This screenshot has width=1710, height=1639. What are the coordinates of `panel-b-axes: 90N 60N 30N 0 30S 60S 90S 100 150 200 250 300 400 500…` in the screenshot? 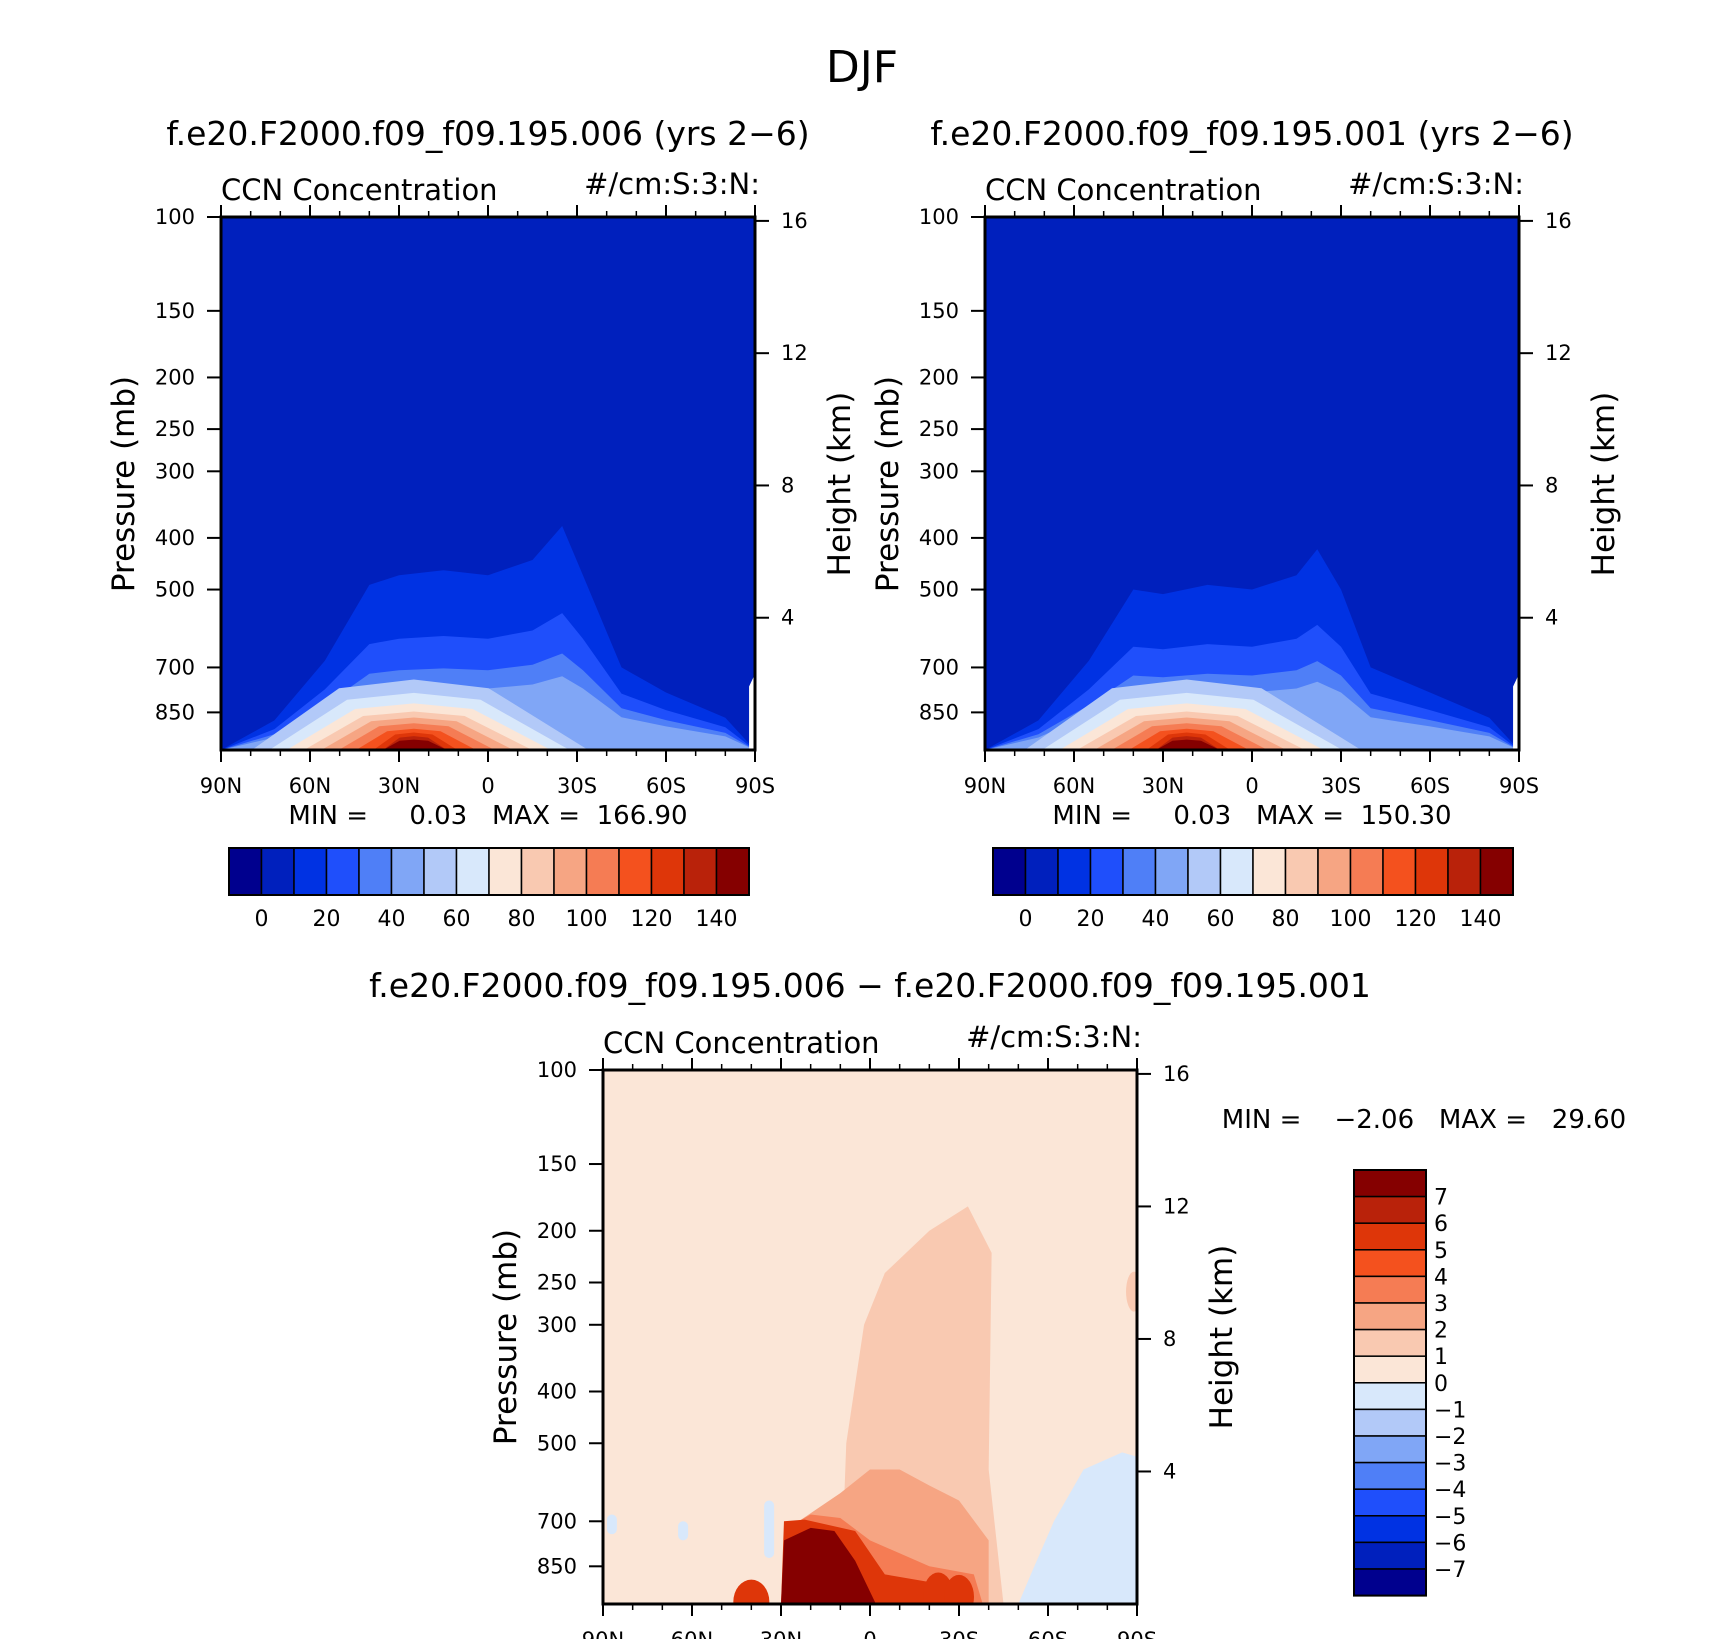 It's located at (1245, 501).